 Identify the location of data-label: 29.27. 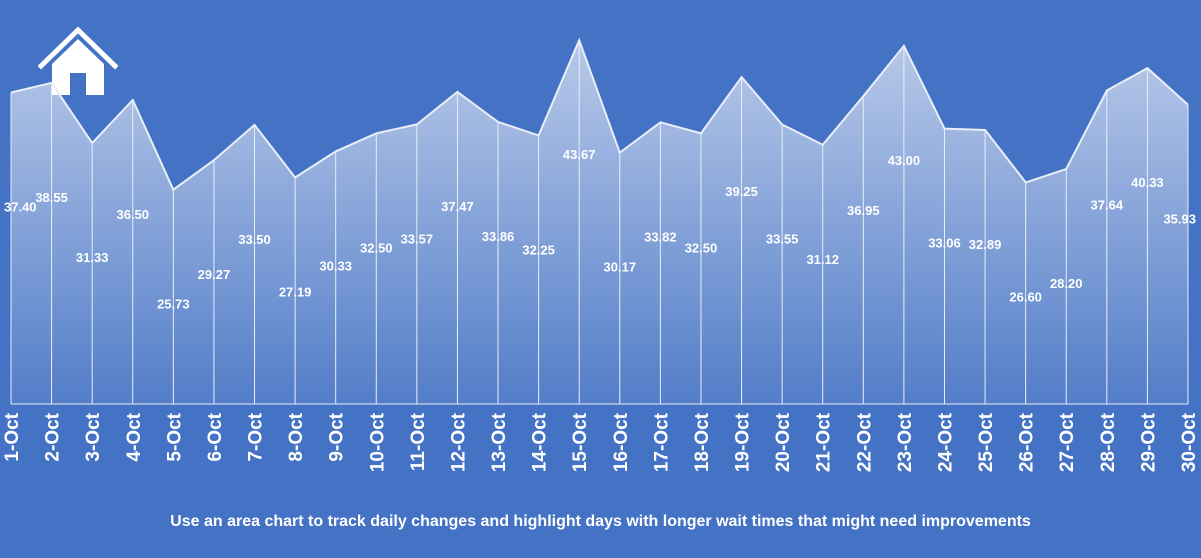
(214, 274).